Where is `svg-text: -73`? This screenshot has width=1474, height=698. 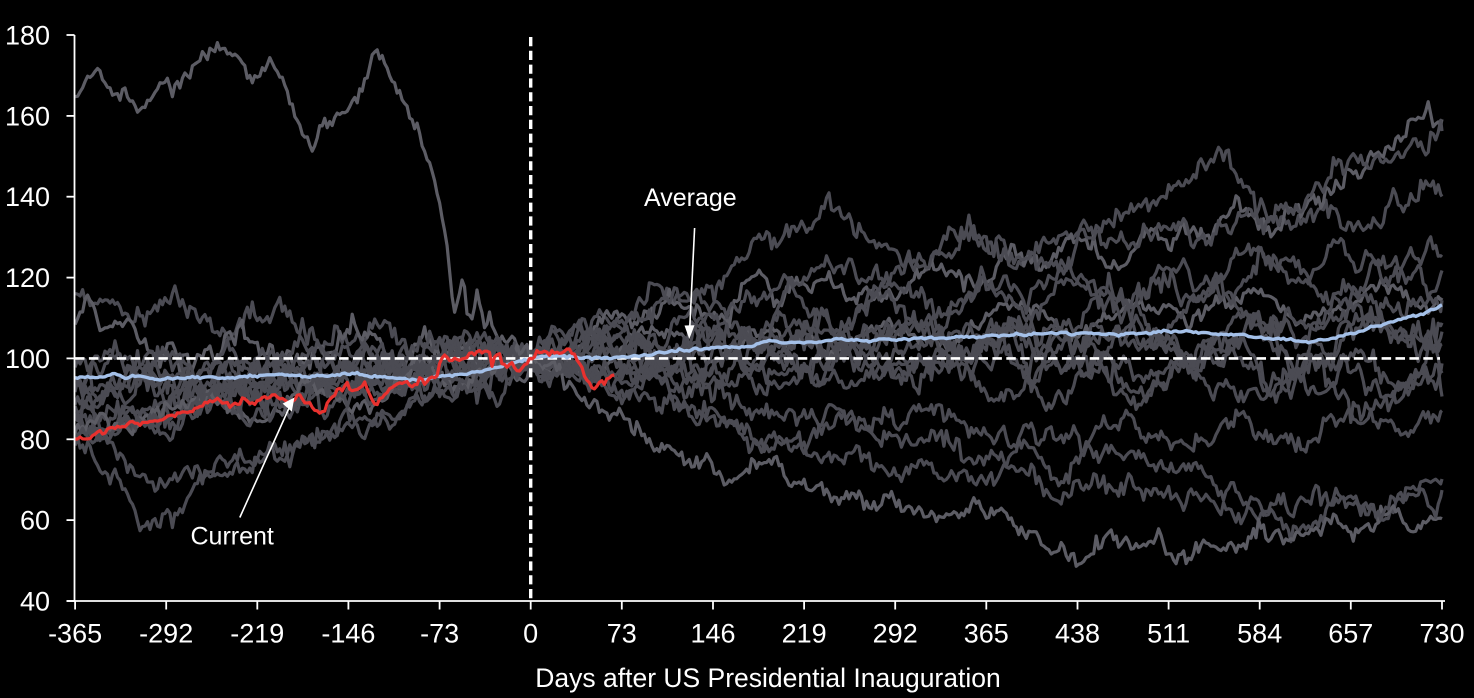
svg-text: -73 is located at coordinates (439, 634).